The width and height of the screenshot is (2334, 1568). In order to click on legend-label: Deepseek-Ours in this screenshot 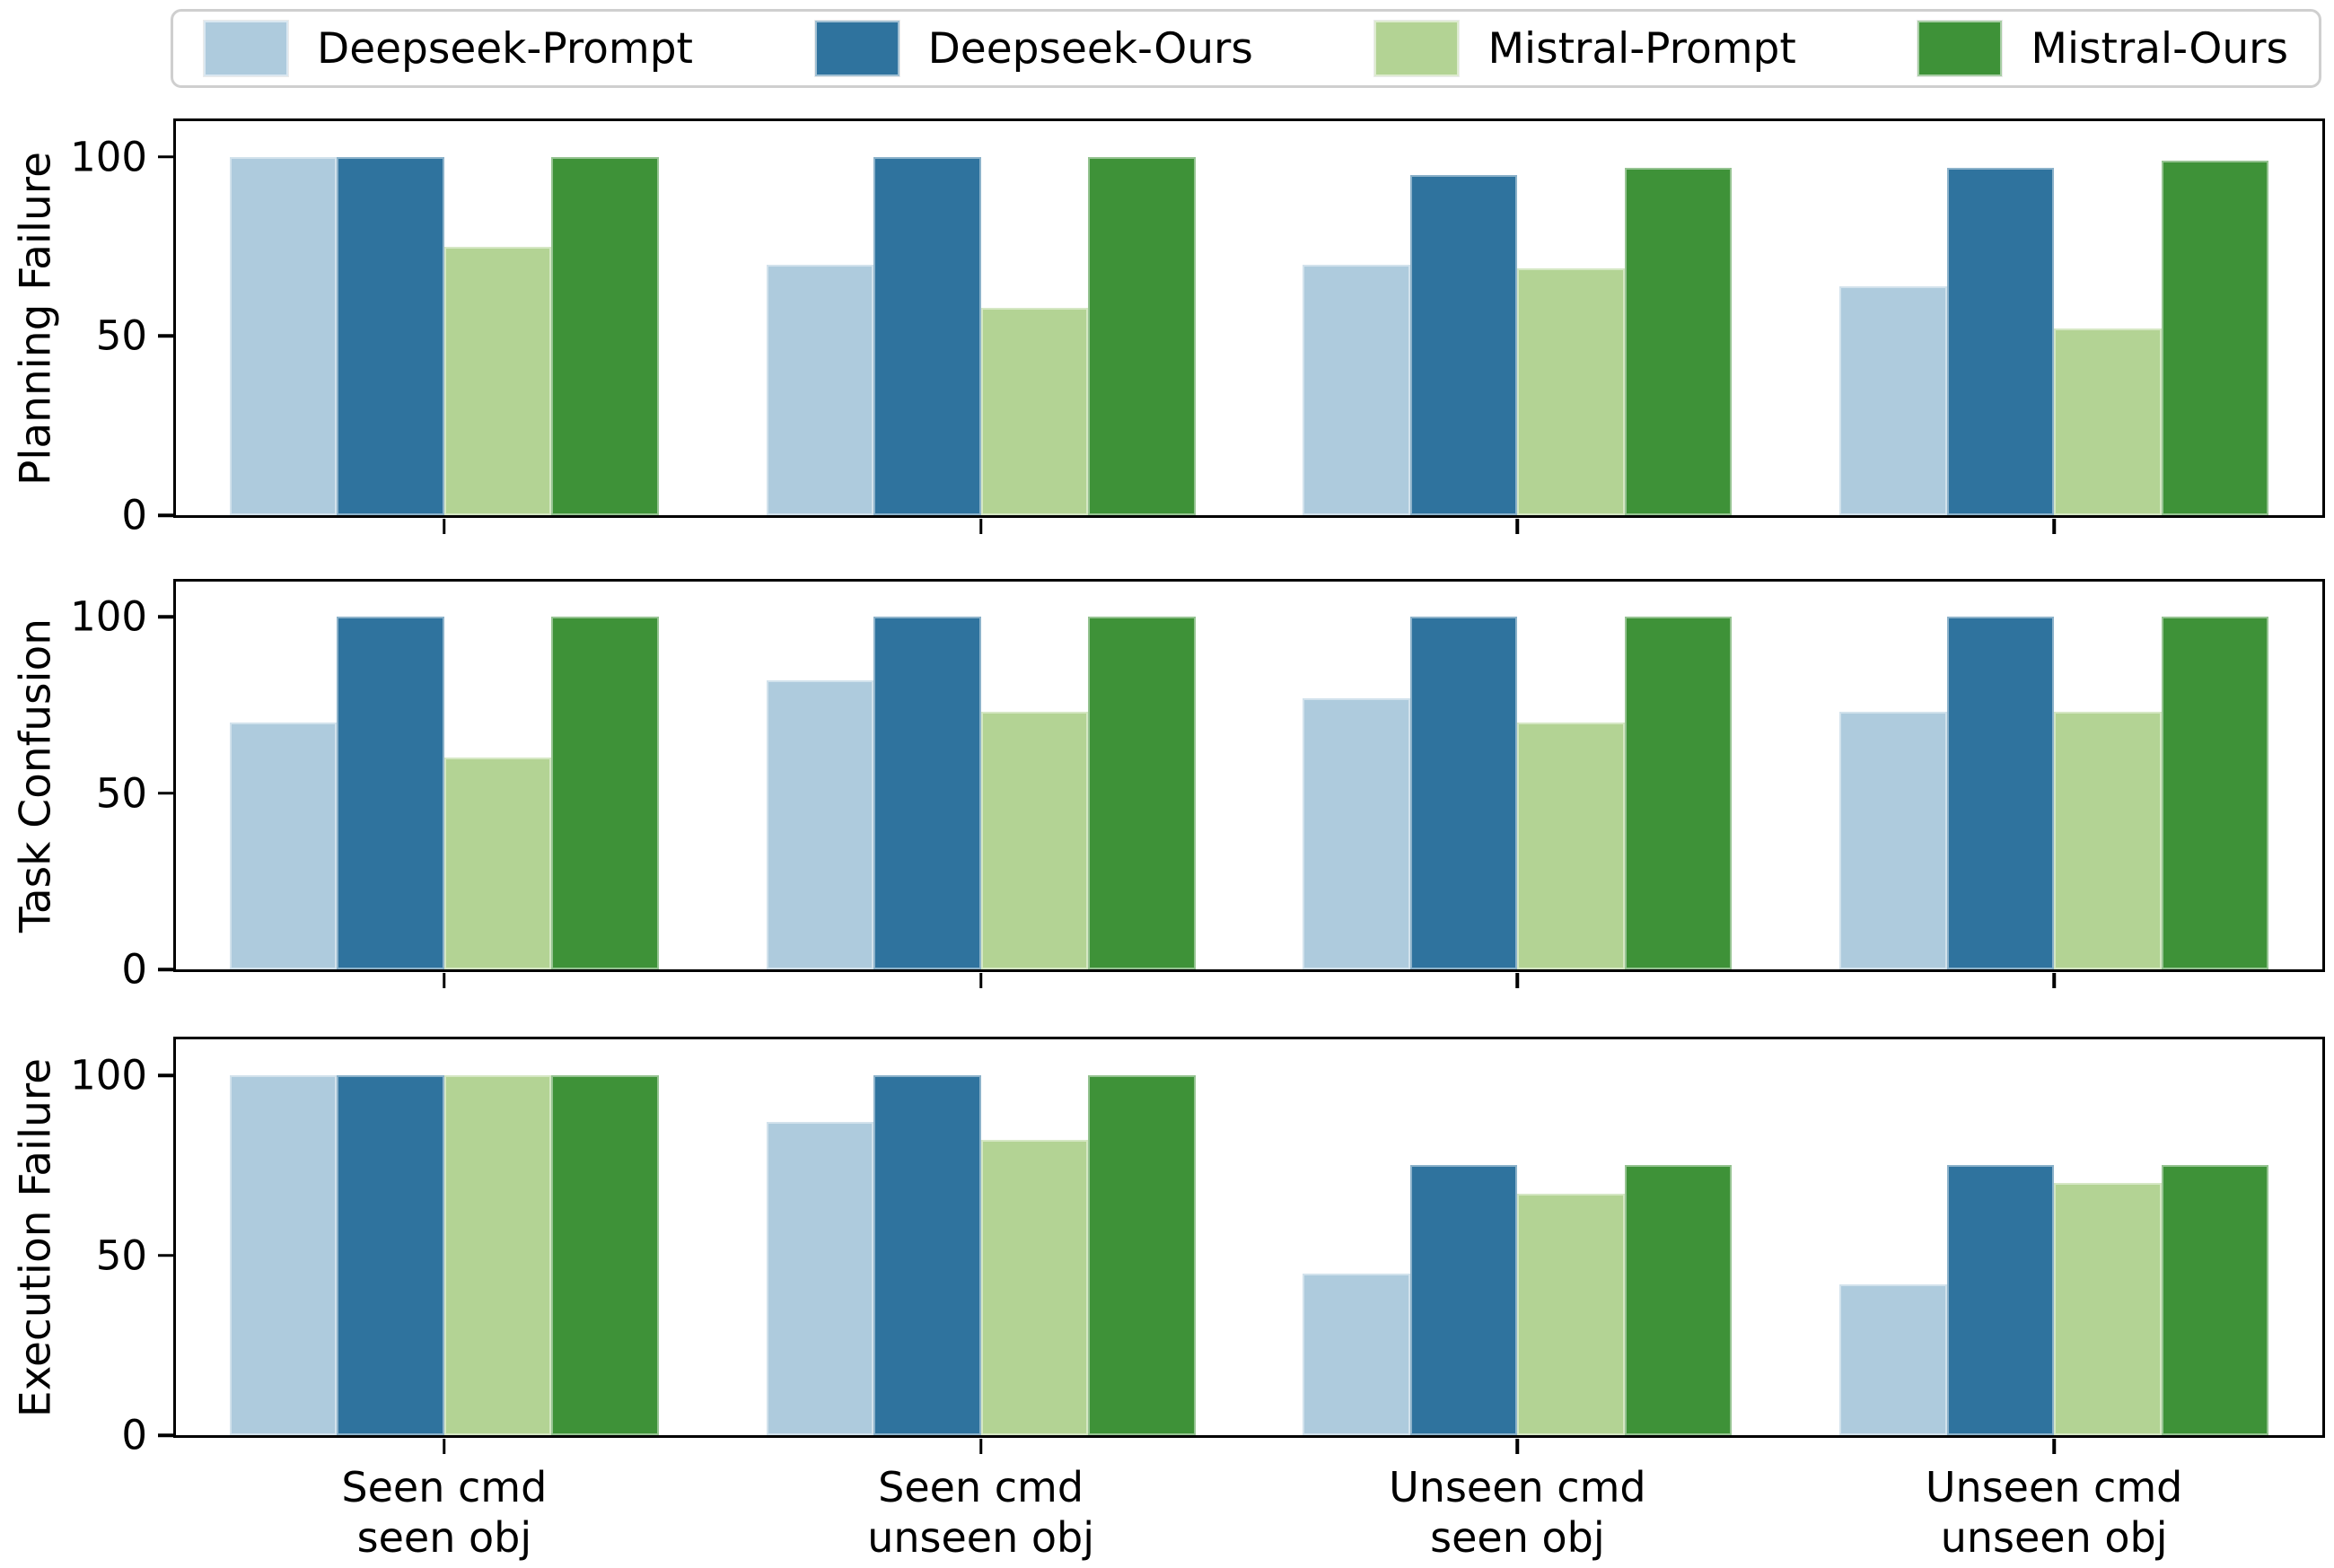, I will do `click(1090, 49)`.